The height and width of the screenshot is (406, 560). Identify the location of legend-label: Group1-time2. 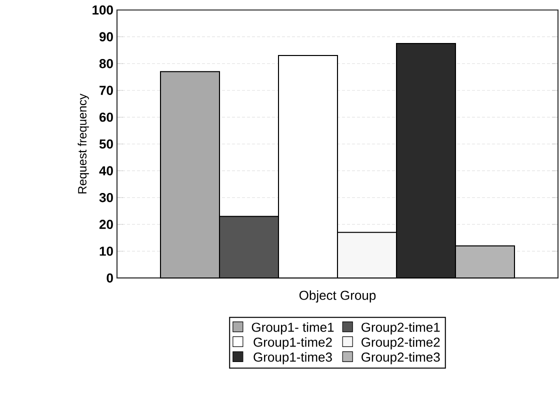
(293, 343).